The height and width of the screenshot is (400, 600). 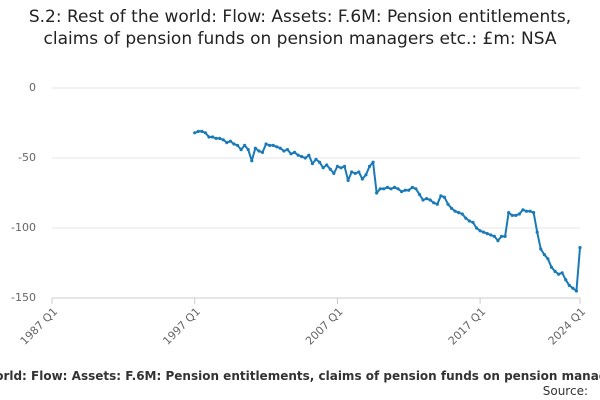 I want to click on x-tick-label: 1997 Q1, so click(x=181, y=326).